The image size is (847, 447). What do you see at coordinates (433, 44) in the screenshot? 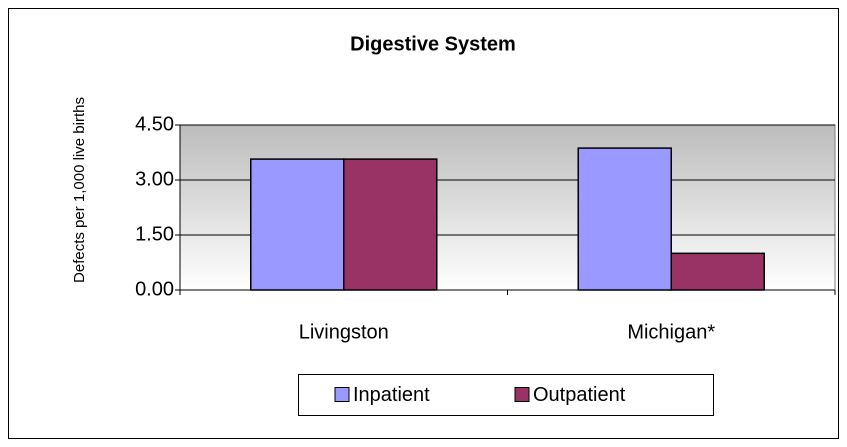
I see `chart-title: Digestive System` at bounding box center [433, 44].